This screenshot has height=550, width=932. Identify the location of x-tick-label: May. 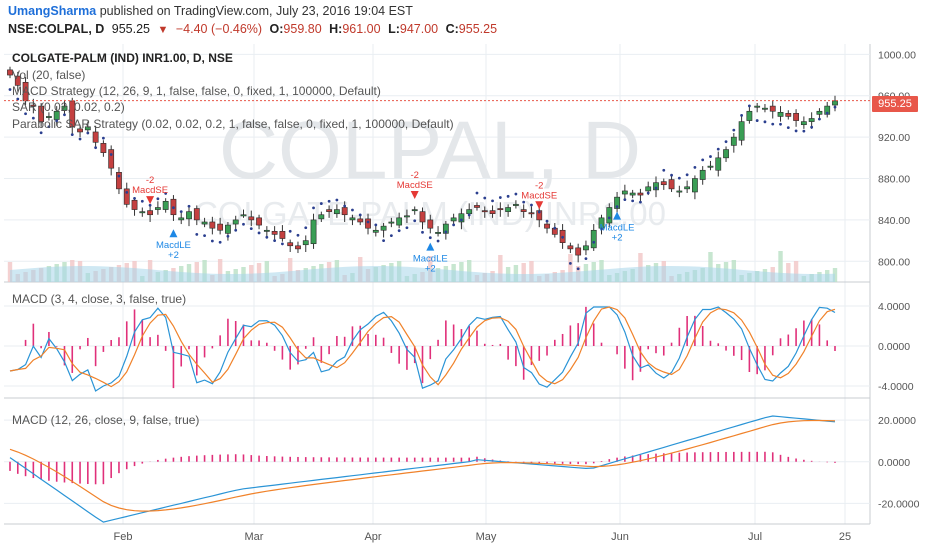
(486, 537).